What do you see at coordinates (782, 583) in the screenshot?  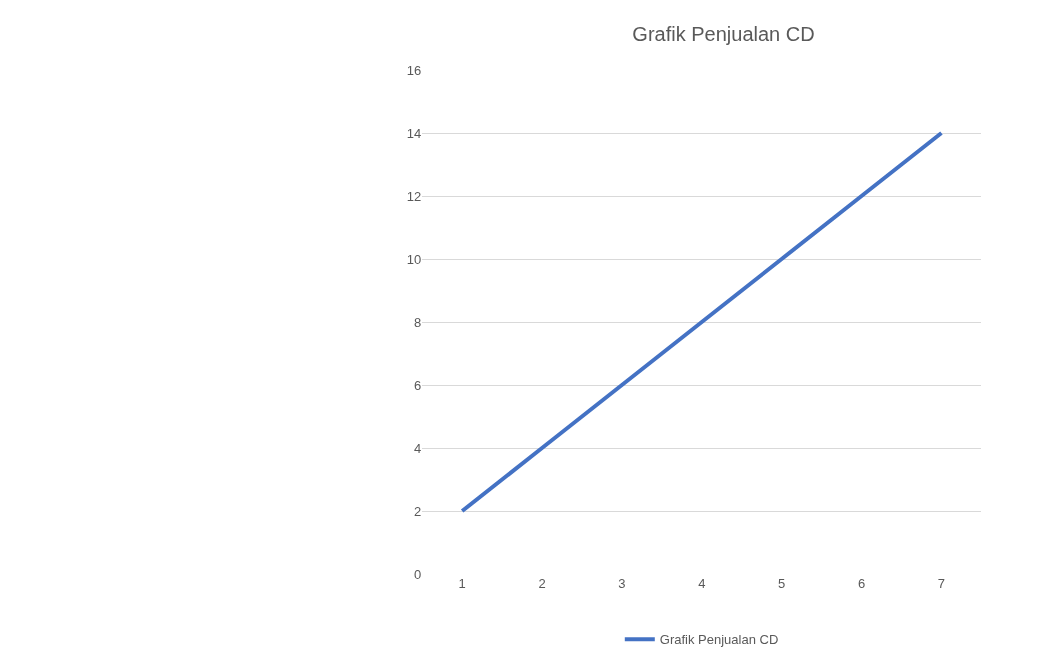 I see `x-tick-label: 5` at bounding box center [782, 583].